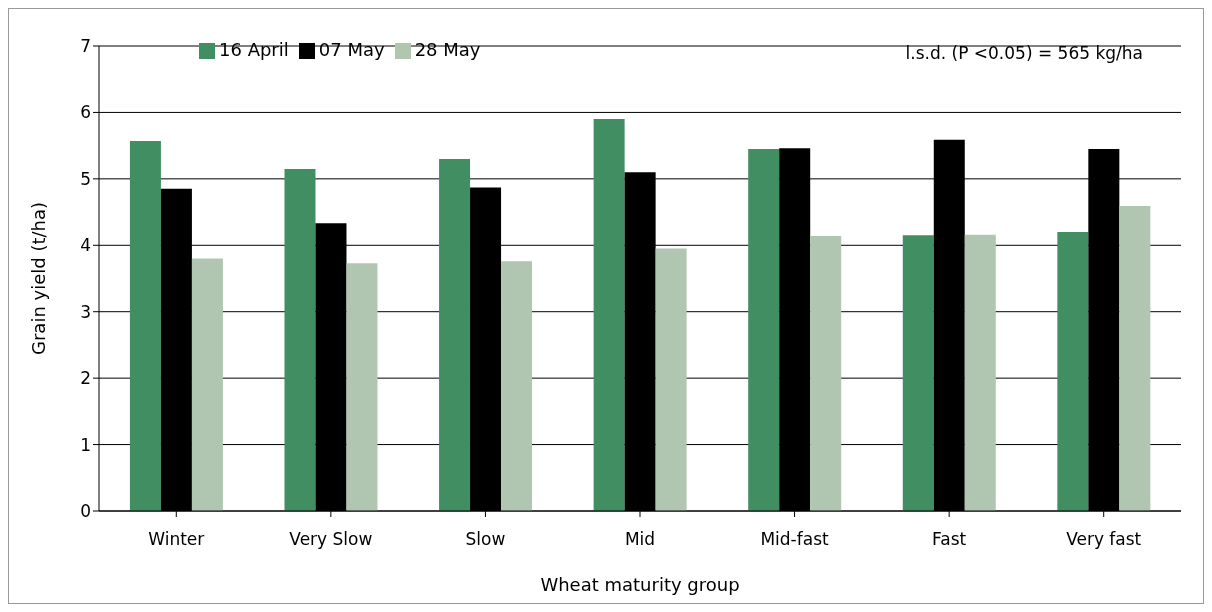  Describe the element at coordinates (485, 539) in the screenshot. I see `x-tick-label: Slow` at that location.